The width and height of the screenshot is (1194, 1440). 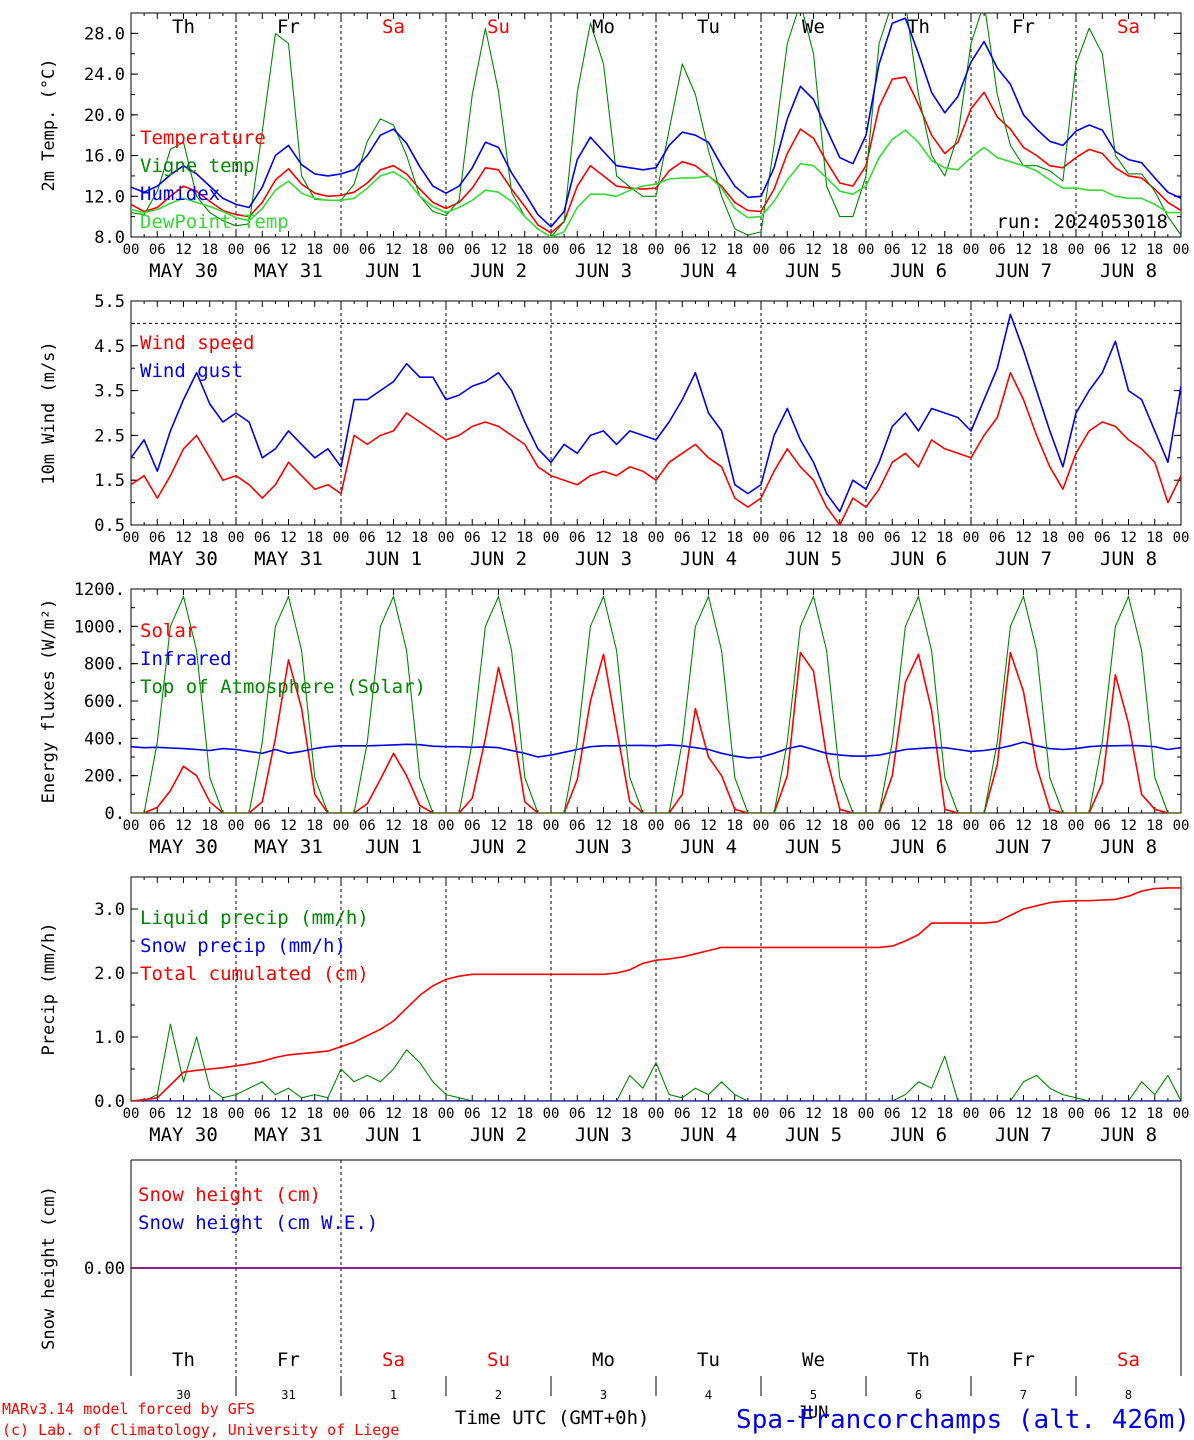 What do you see at coordinates (243, 946) in the screenshot?
I see `legend-snow-precip: Snow precip (mm/h)` at bounding box center [243, 946].